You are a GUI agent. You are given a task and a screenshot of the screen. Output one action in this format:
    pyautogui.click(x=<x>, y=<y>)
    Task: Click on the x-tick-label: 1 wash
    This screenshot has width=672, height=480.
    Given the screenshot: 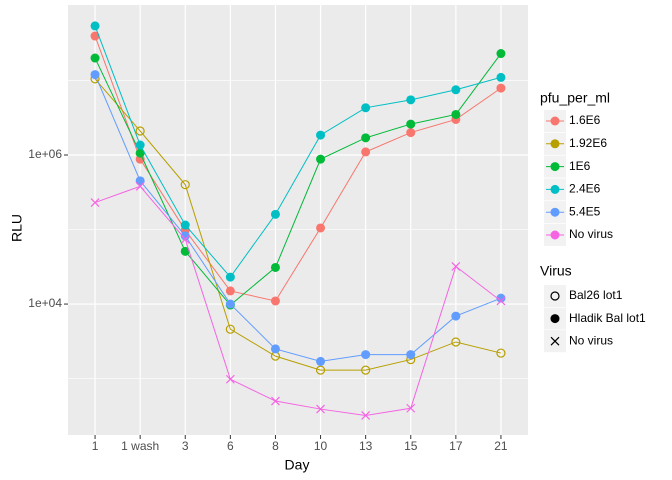 What is the action you would take?
    pyautogui.click(x=140, y=446)
    